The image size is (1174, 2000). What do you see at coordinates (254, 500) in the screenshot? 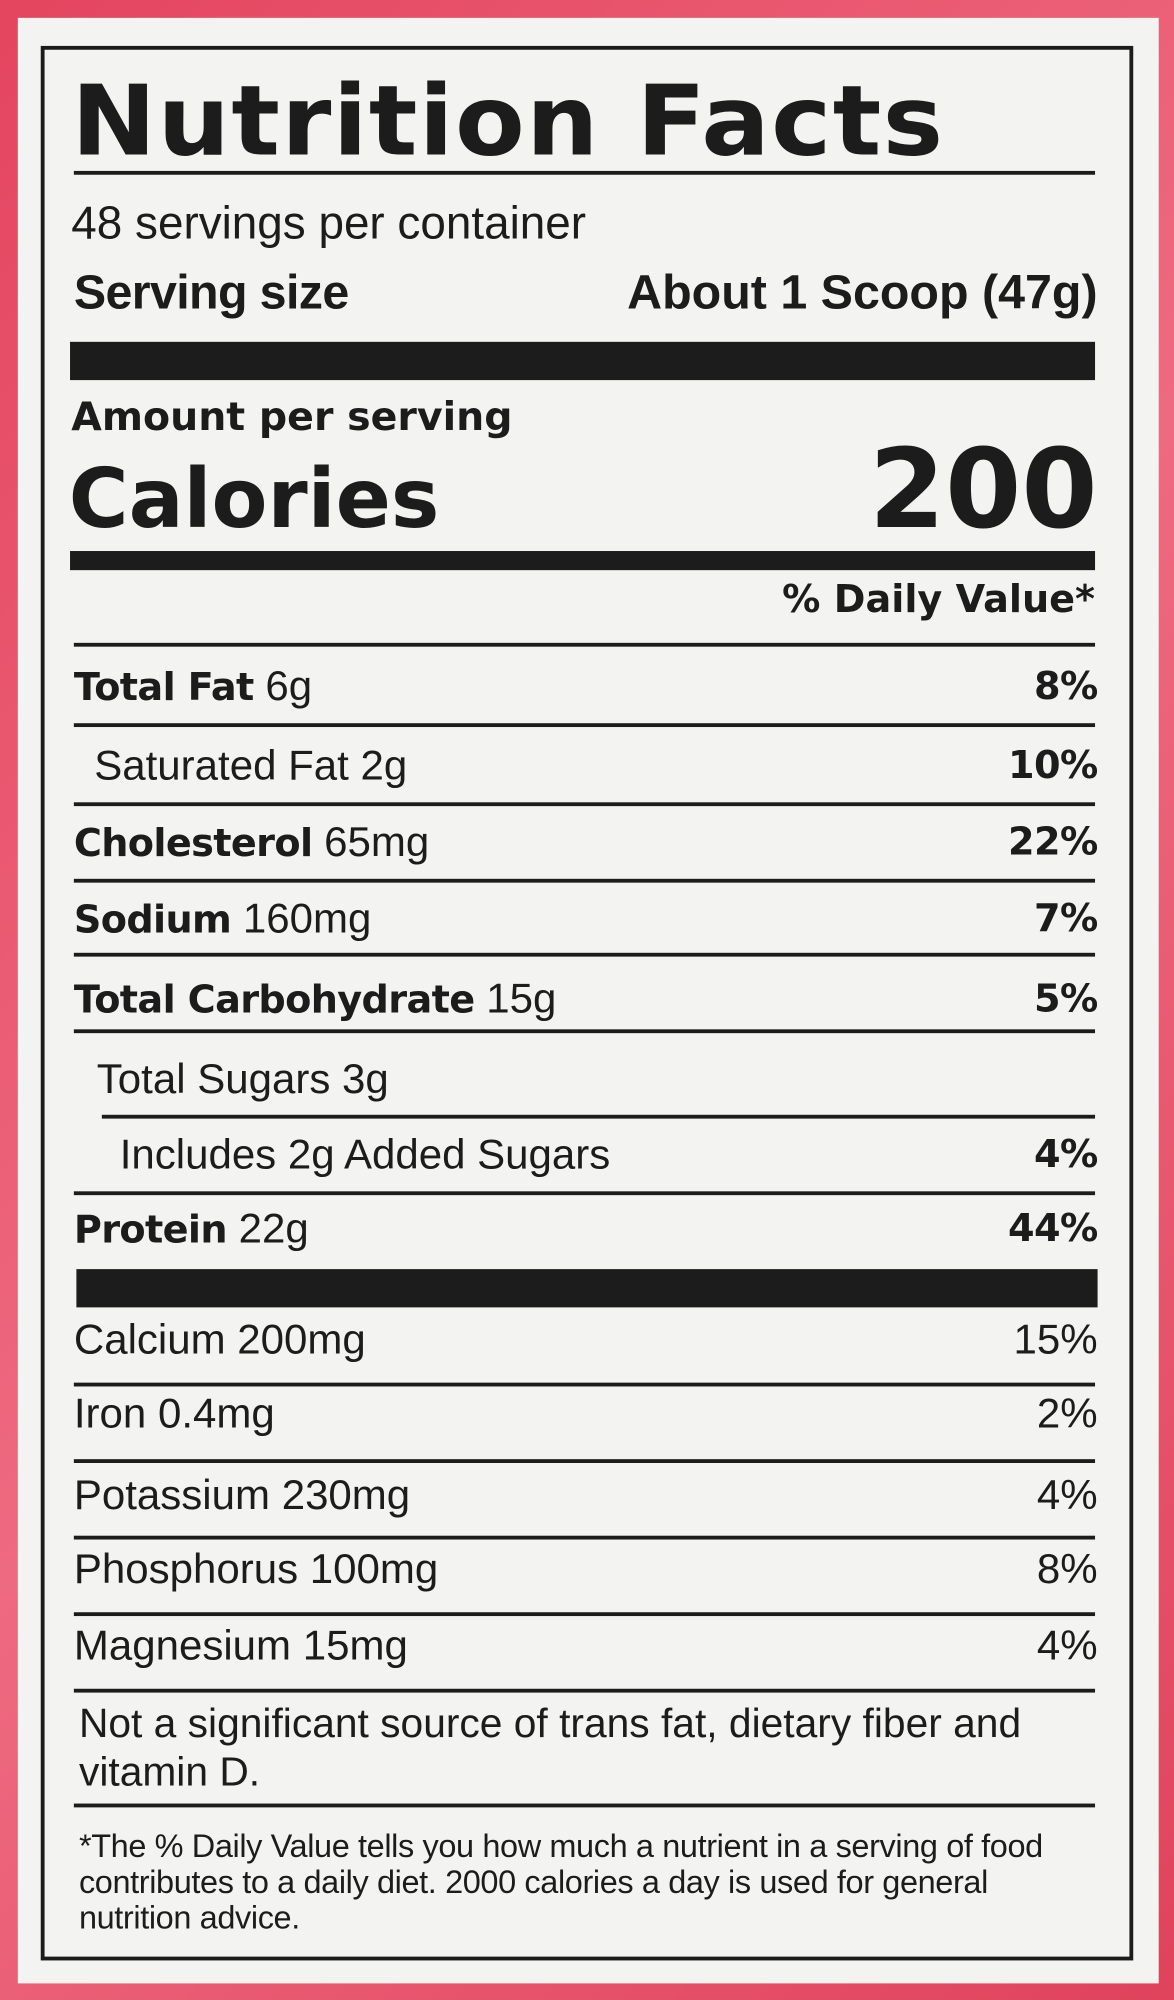
I see `calories-label: Calories` at bounding box center [254, 500].